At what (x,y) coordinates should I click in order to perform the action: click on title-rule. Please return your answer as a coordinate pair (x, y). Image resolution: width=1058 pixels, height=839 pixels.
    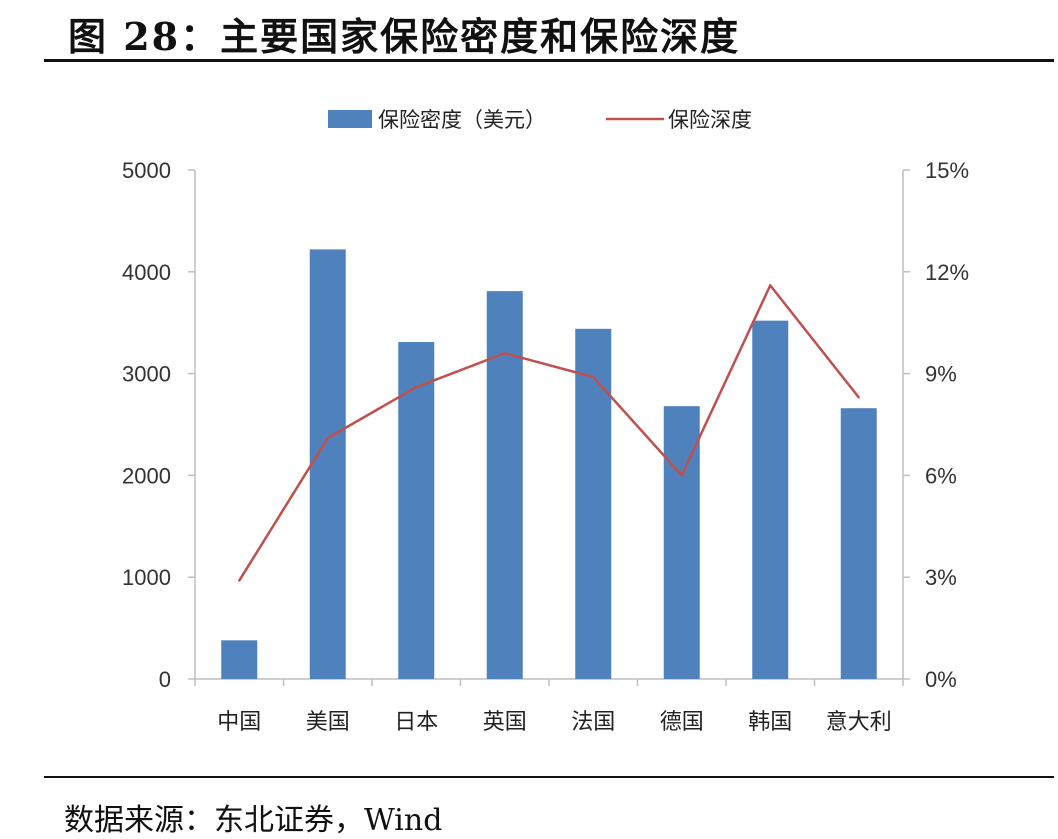
    Looking at the image, I should click on (549, 60).